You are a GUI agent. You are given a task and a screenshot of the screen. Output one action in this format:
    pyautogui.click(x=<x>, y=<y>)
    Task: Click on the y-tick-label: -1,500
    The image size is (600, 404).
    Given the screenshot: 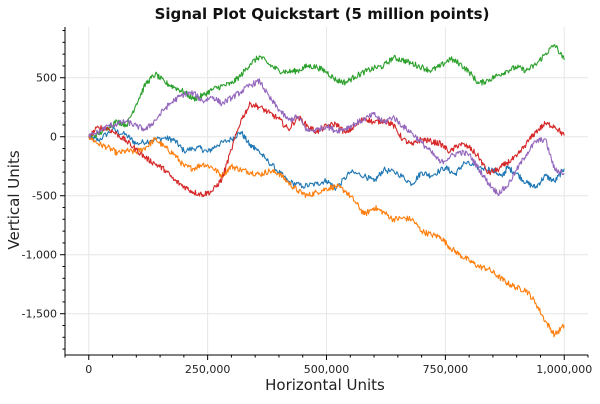 What is the action you would take?
    pyautogui.click(x=39, y=314)
    